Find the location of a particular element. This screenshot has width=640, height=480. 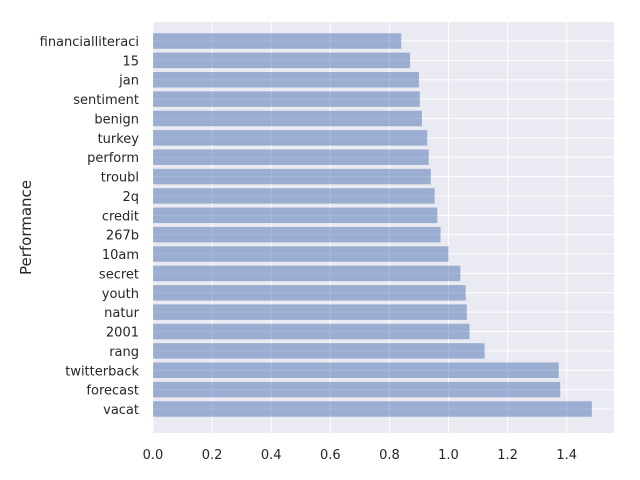

bar-perform is located at coordinates (291, 157).